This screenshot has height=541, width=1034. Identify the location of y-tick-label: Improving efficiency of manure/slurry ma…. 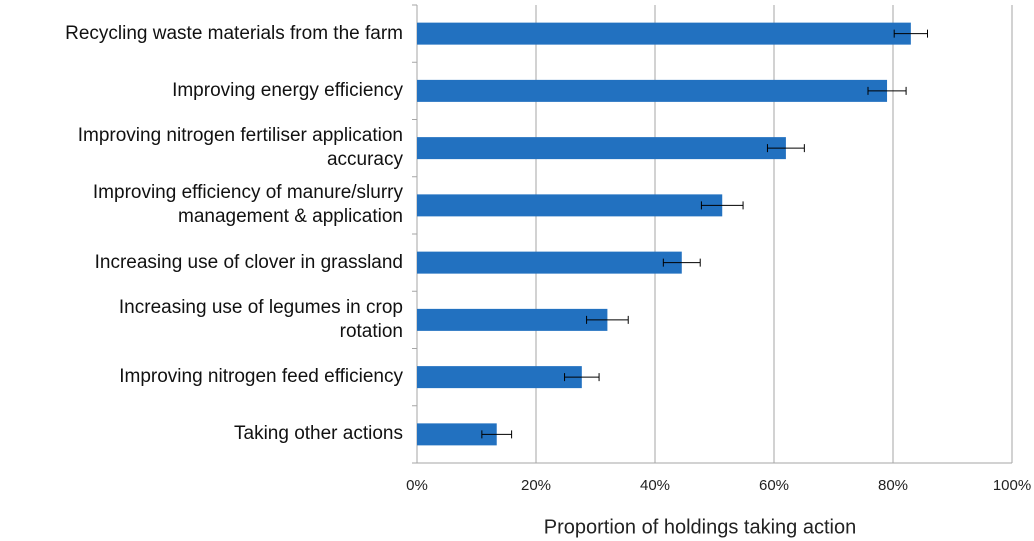
(247, 205).